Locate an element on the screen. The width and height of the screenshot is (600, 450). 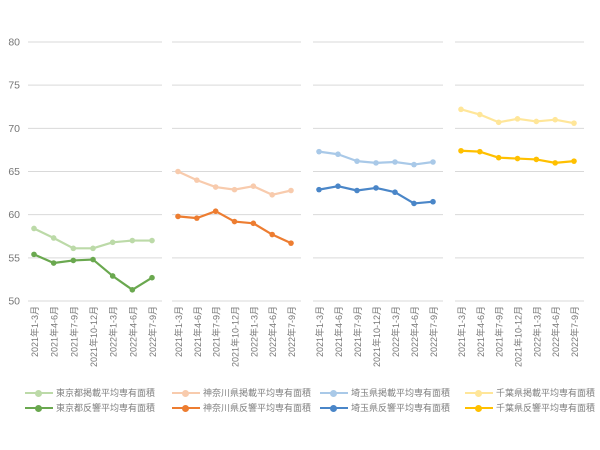
legend-column: 埼玉県掲載平均専有面積 埼玉県反響平均専有面積 is located at coordinates (385, 400).